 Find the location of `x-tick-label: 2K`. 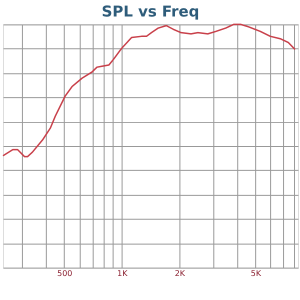

x-tick-label: 2K is located at coordinates (180, 273).